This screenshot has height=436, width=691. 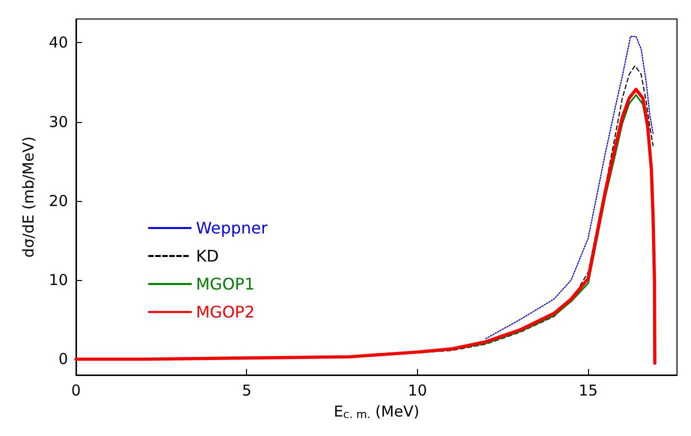 What do you see at coordinates (588, 391) in the screenshot?
I see `x-tick-label: 15` at bounding box center [588, 391].